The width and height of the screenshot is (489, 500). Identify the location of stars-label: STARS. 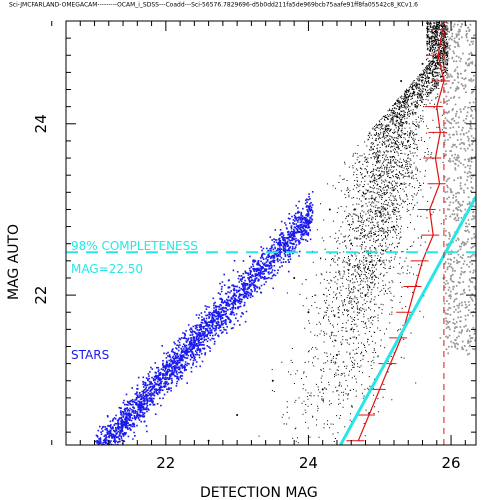
(90, 355).